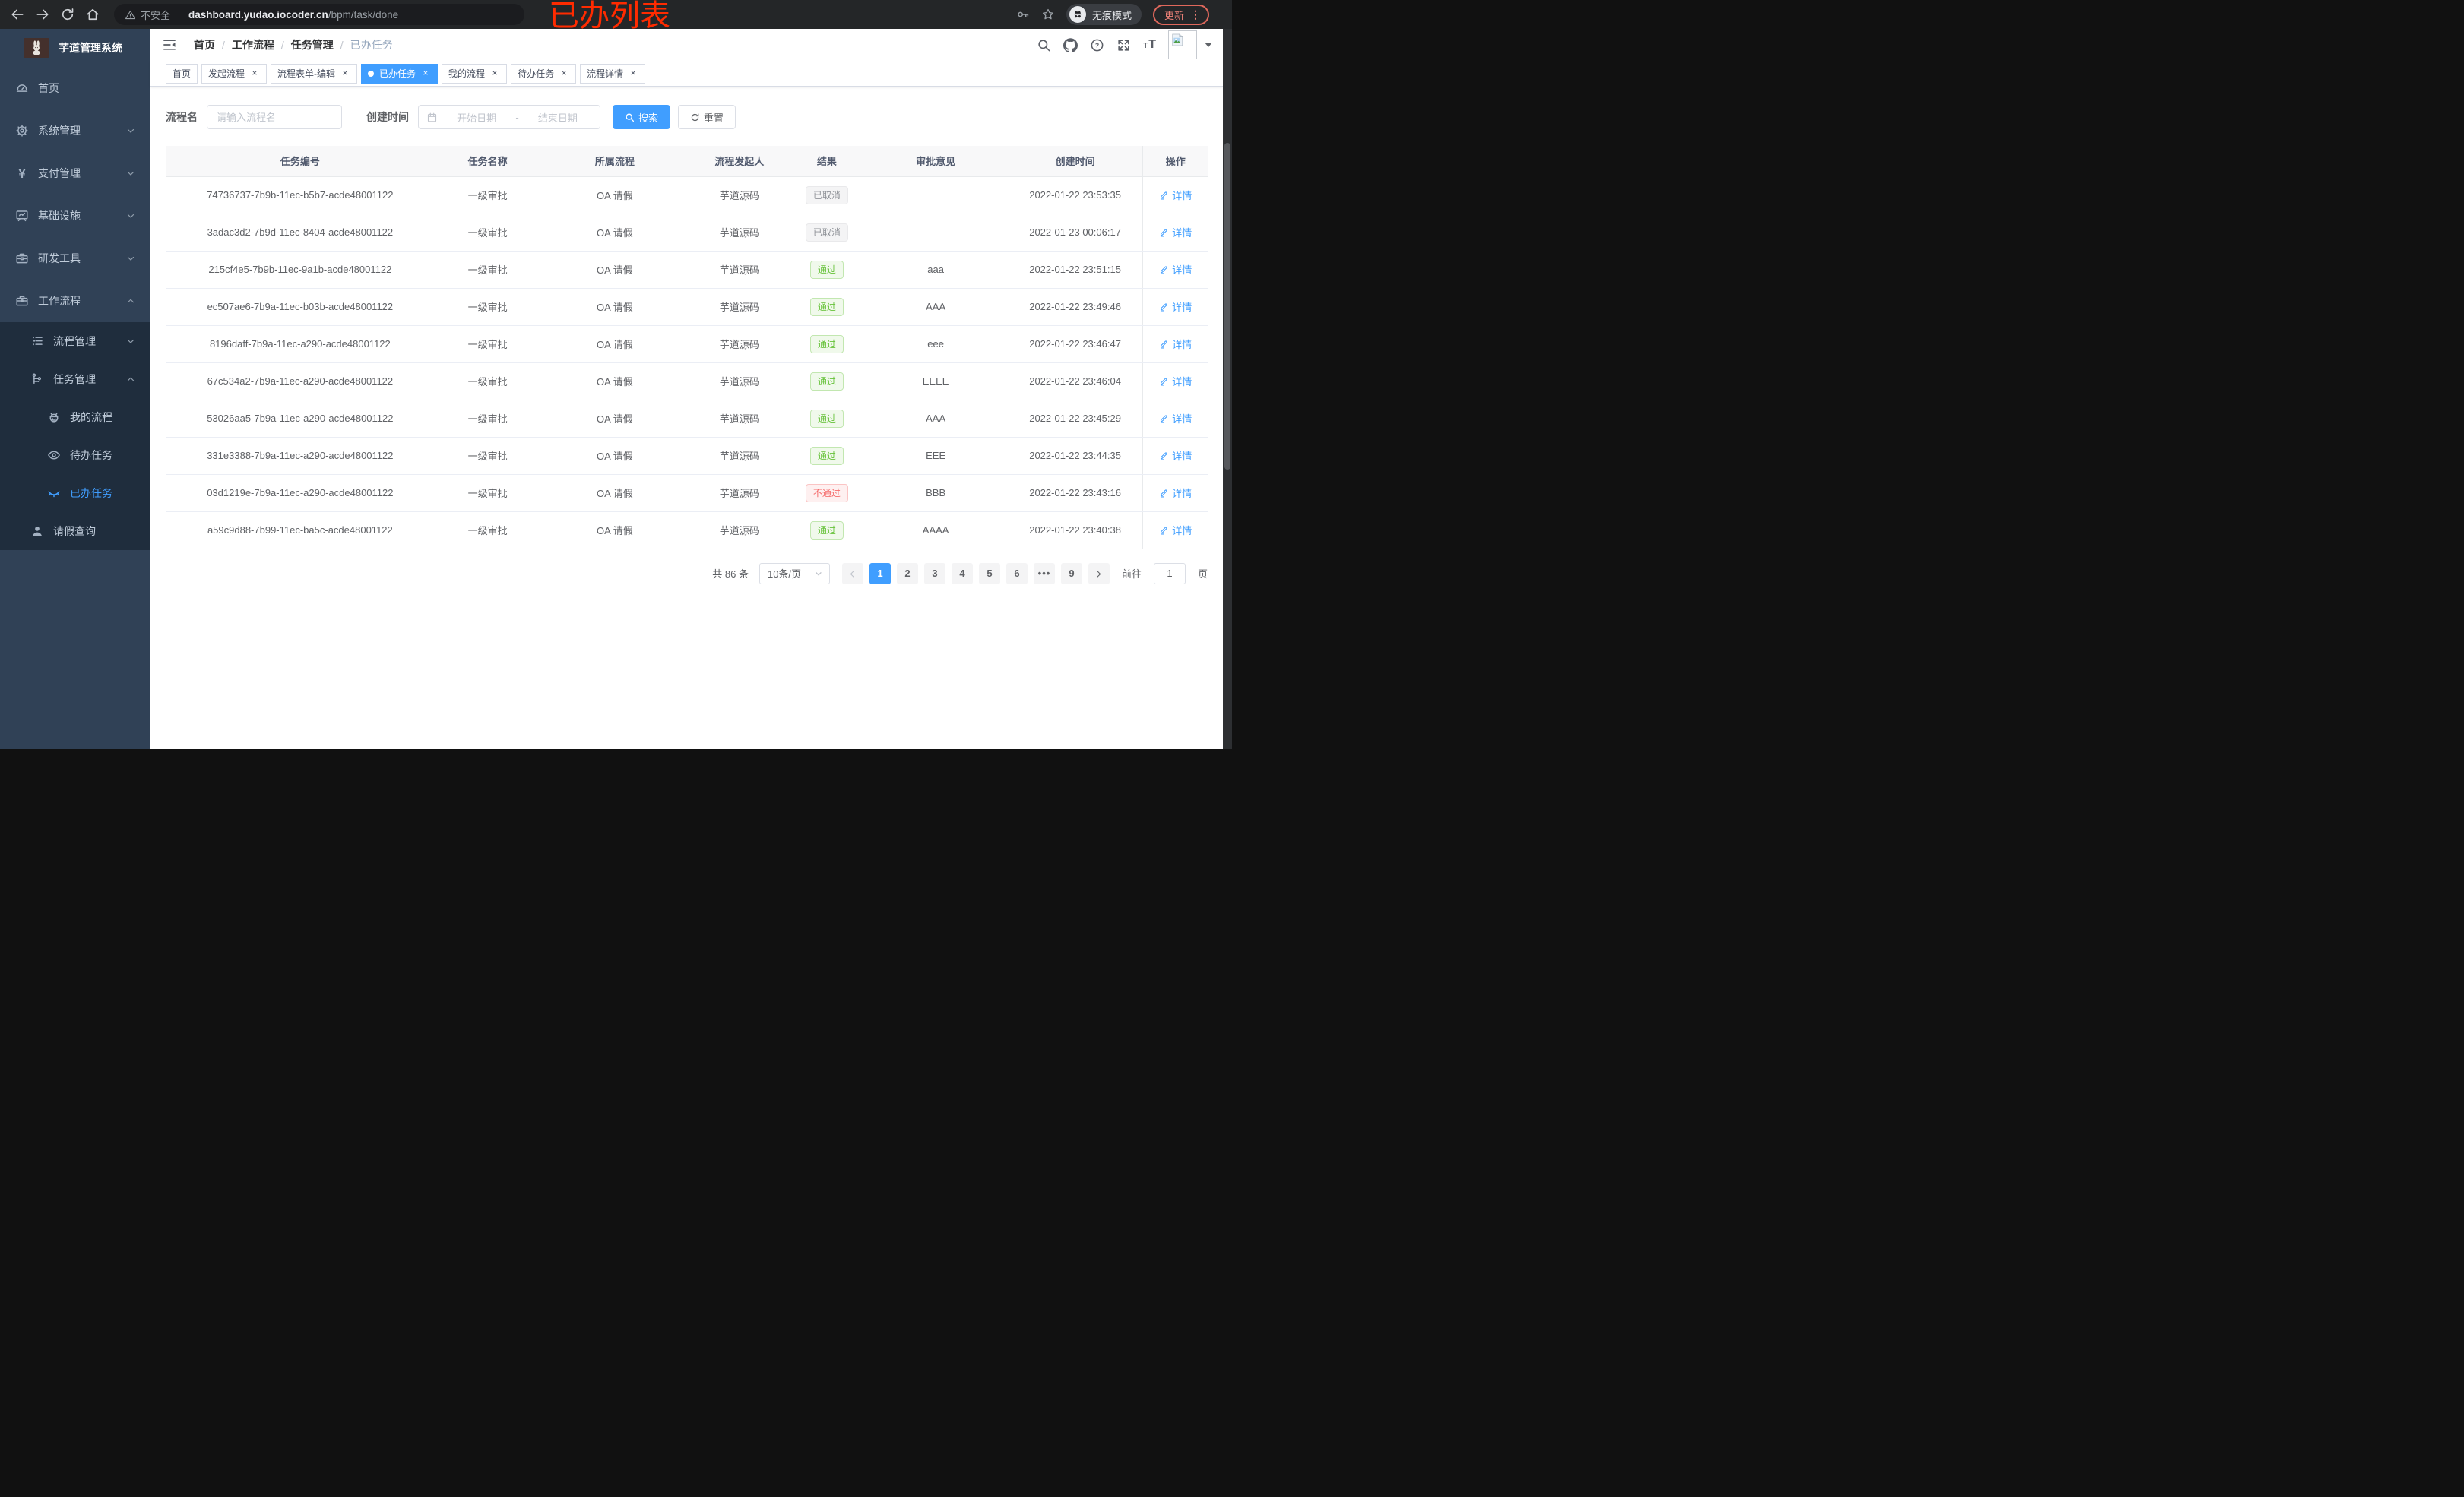 This screenshot has height=1497, width=2464. Describe the element at coordinates (169, 44) in the screenshot. I see `sidebar-collapse-icon` at that location.